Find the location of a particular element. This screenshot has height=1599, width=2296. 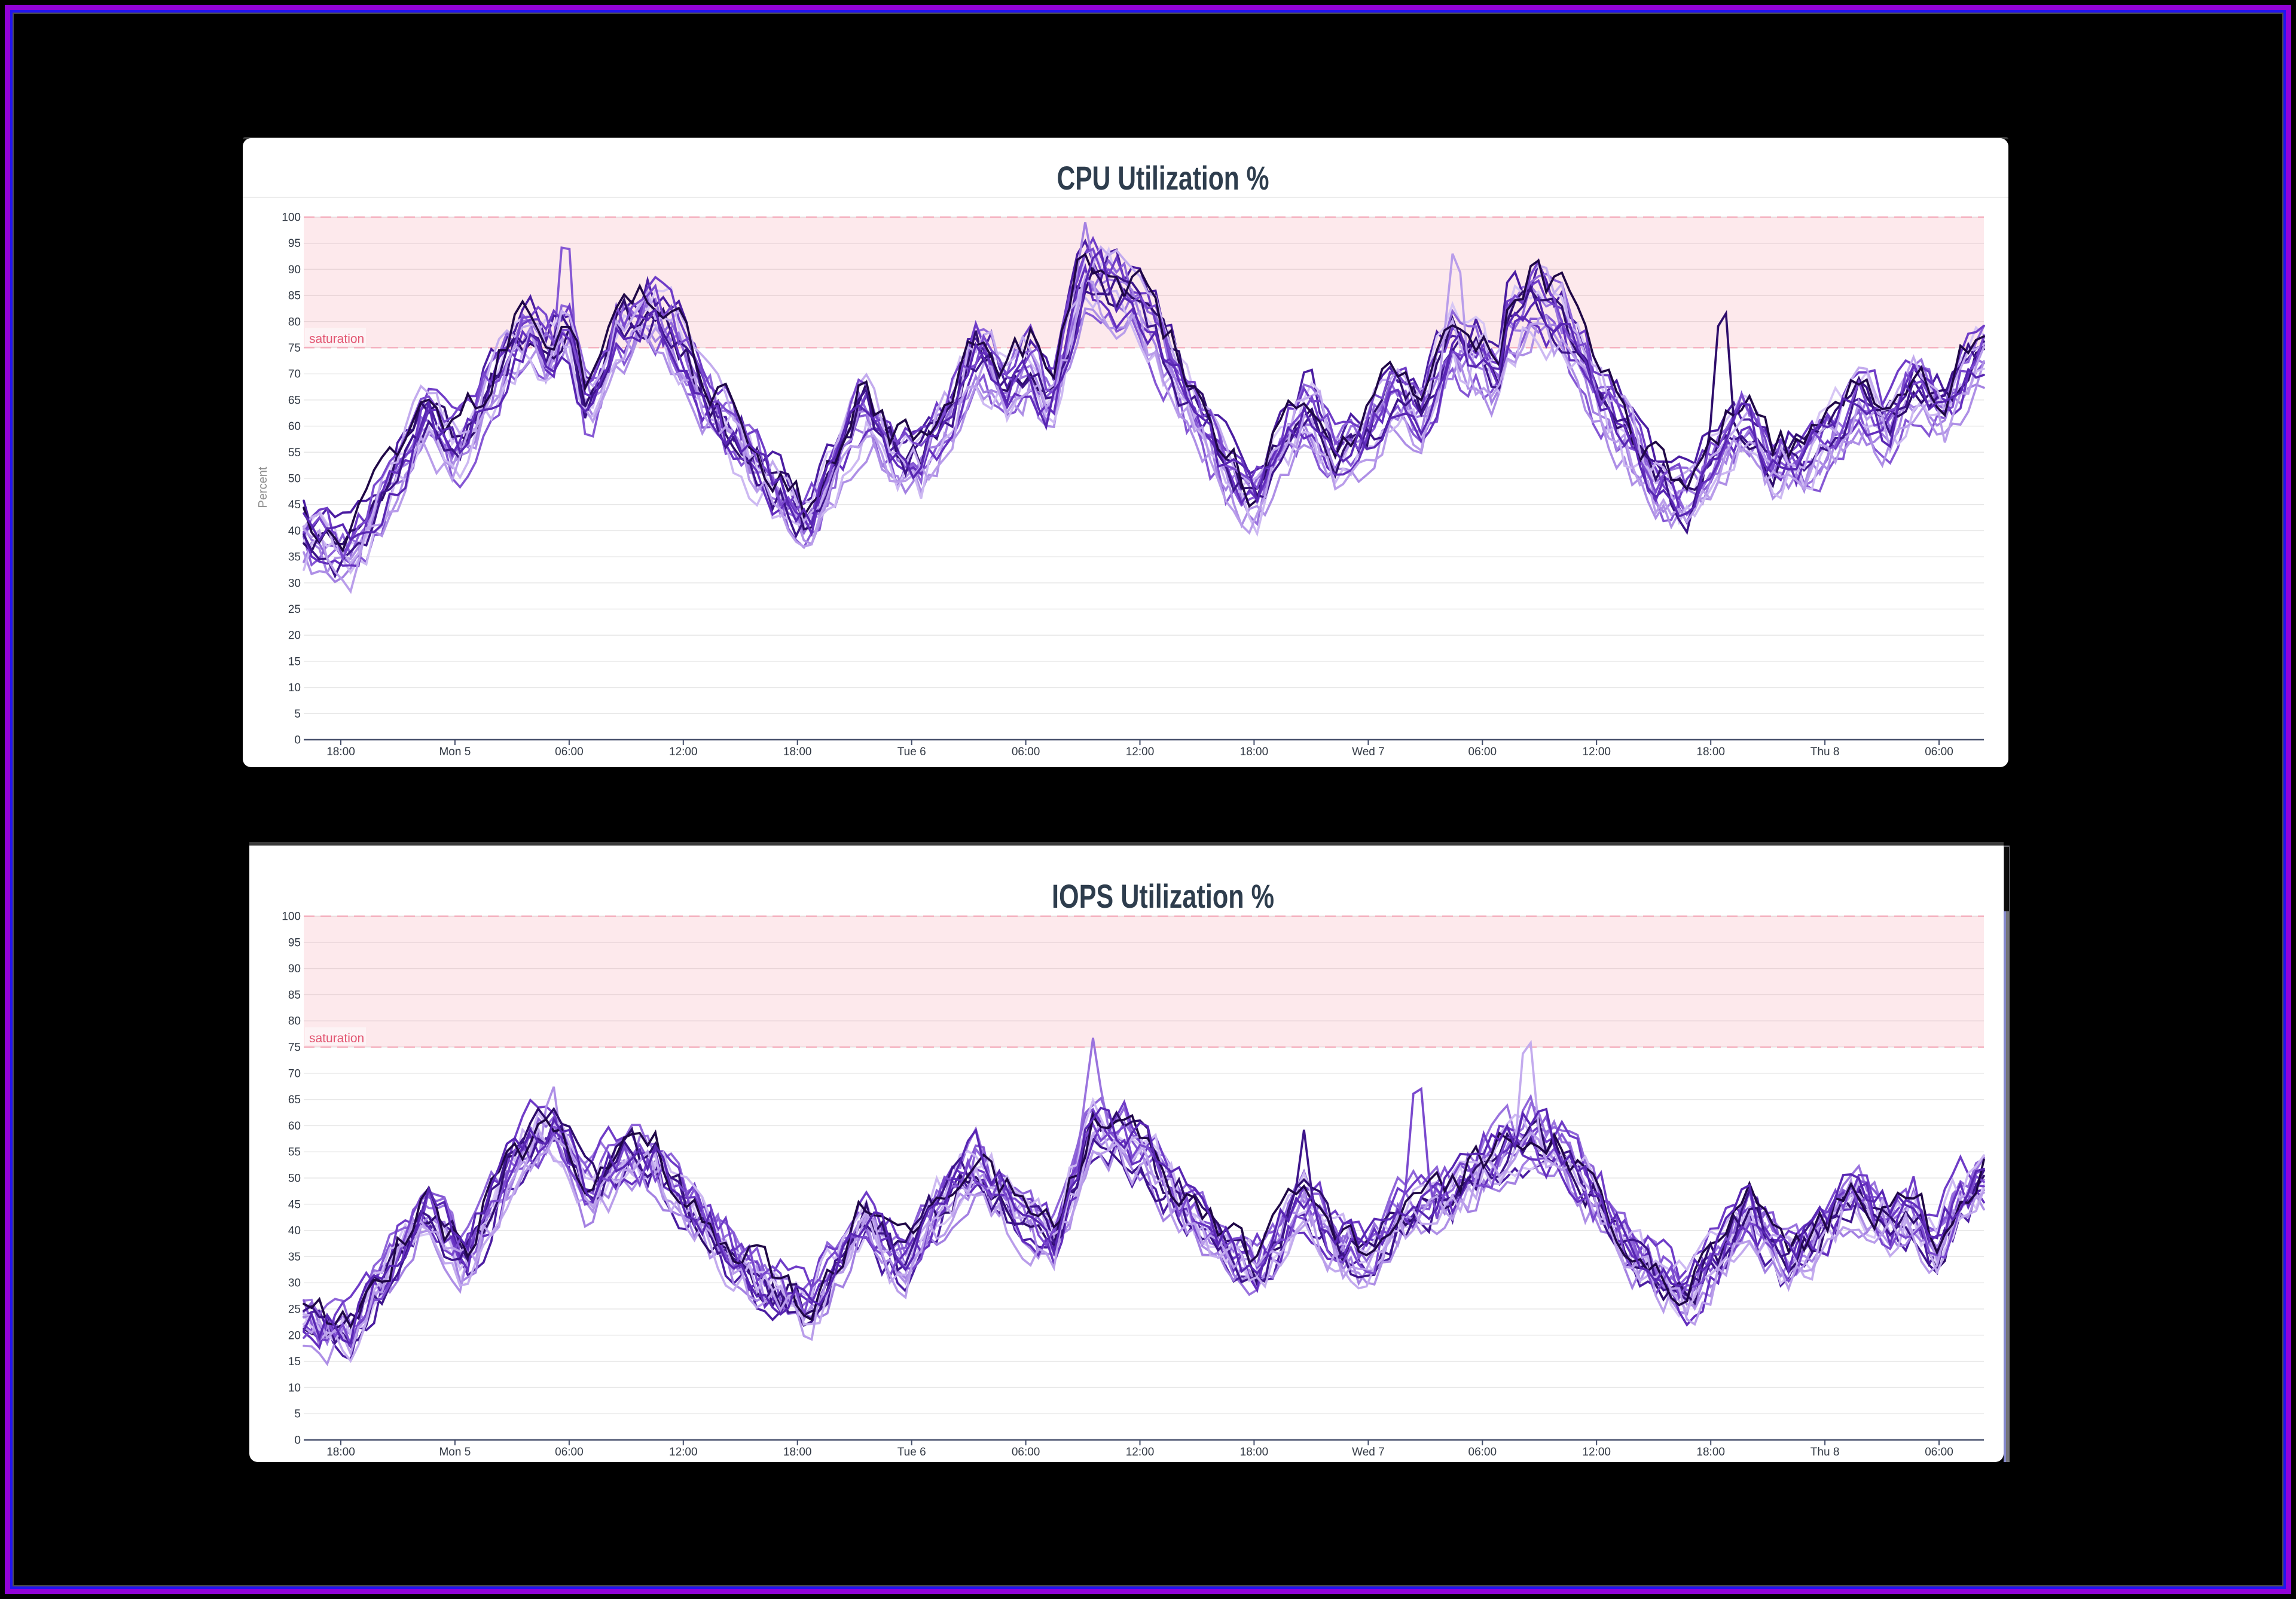

svg-text: CPU Utilization % is located at coordinates (1163, 178).